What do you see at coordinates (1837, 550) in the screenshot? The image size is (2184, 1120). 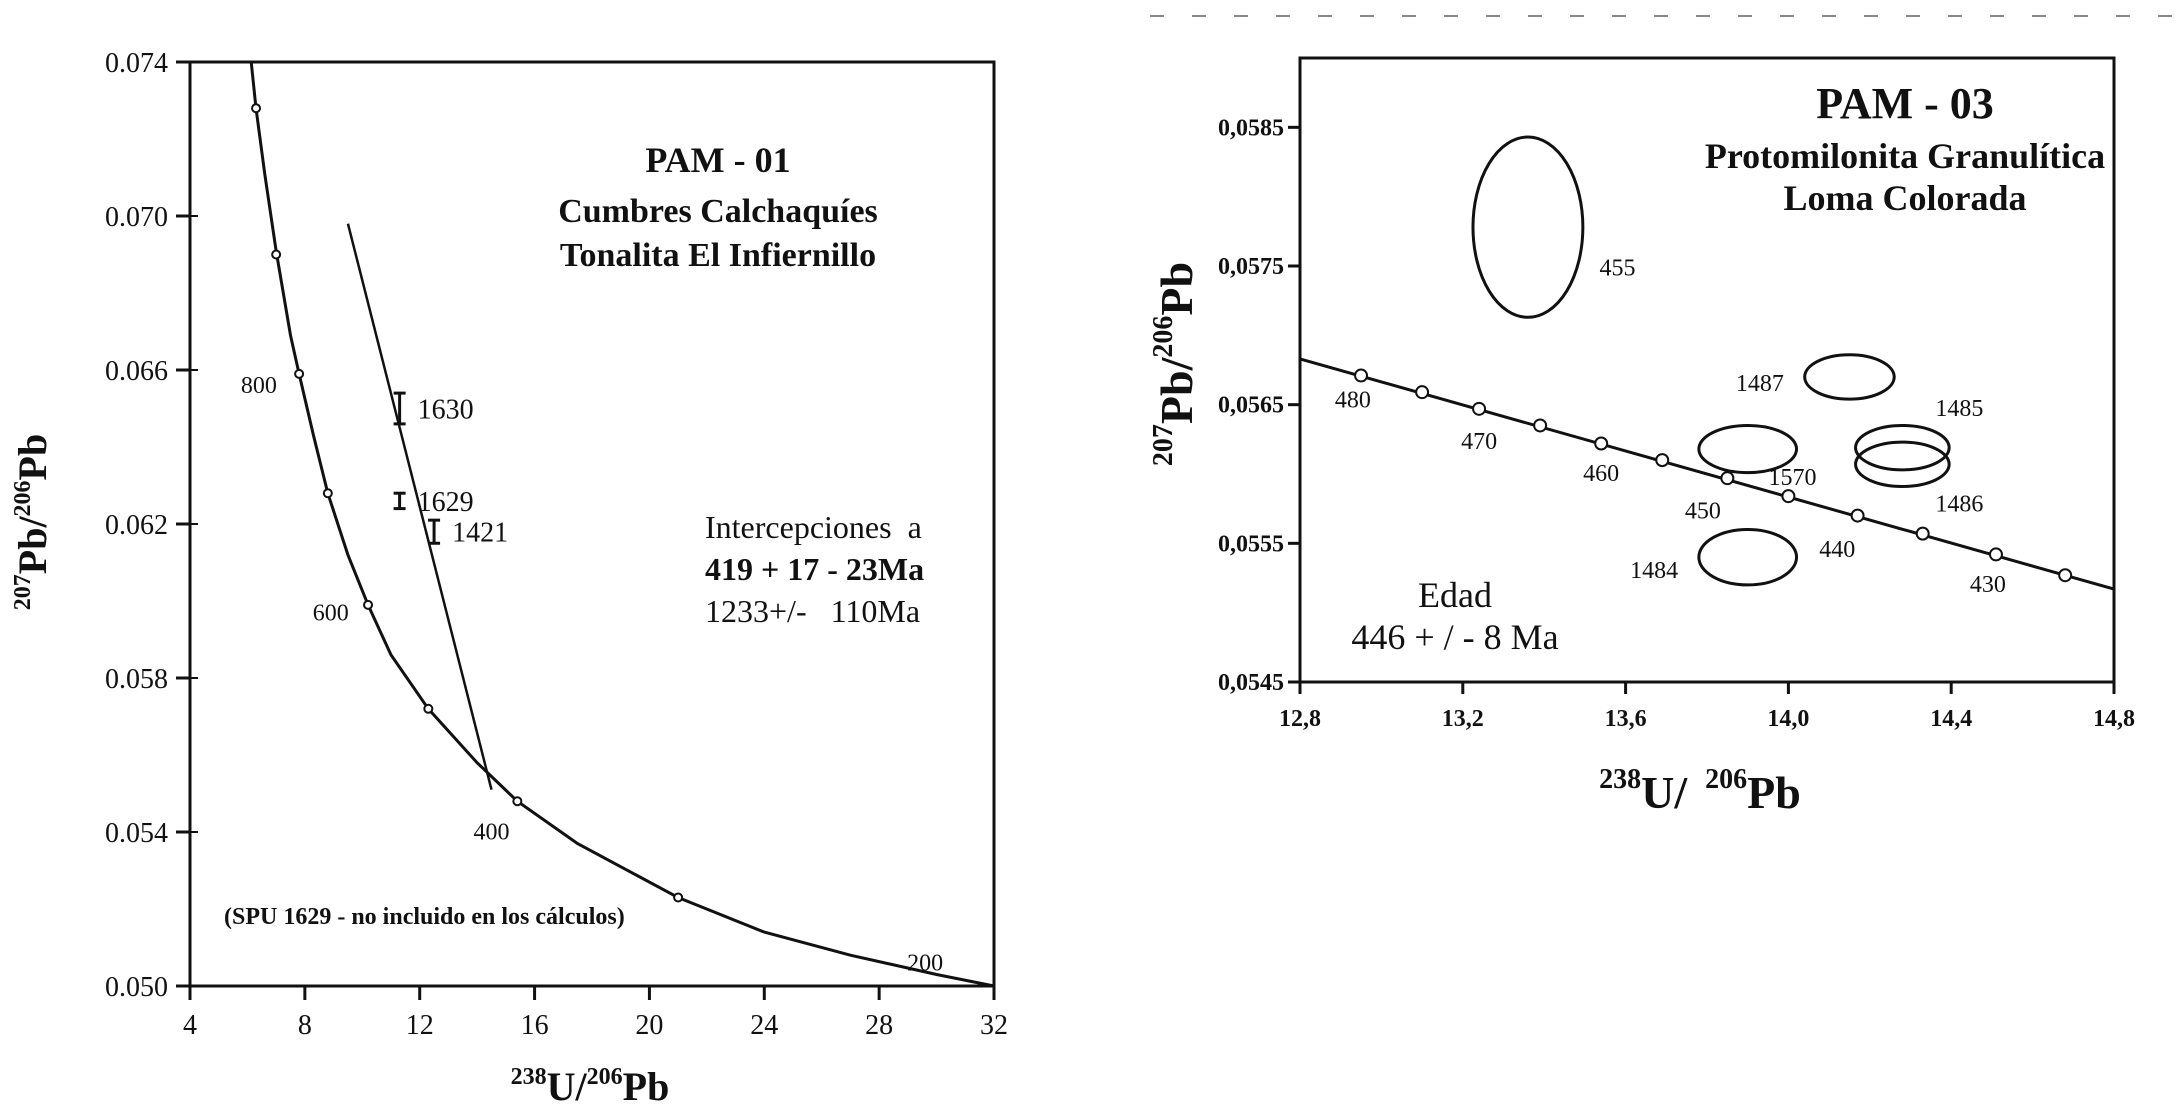 I see `pam03-age-label: 440` at bounding box center [1837, 550].